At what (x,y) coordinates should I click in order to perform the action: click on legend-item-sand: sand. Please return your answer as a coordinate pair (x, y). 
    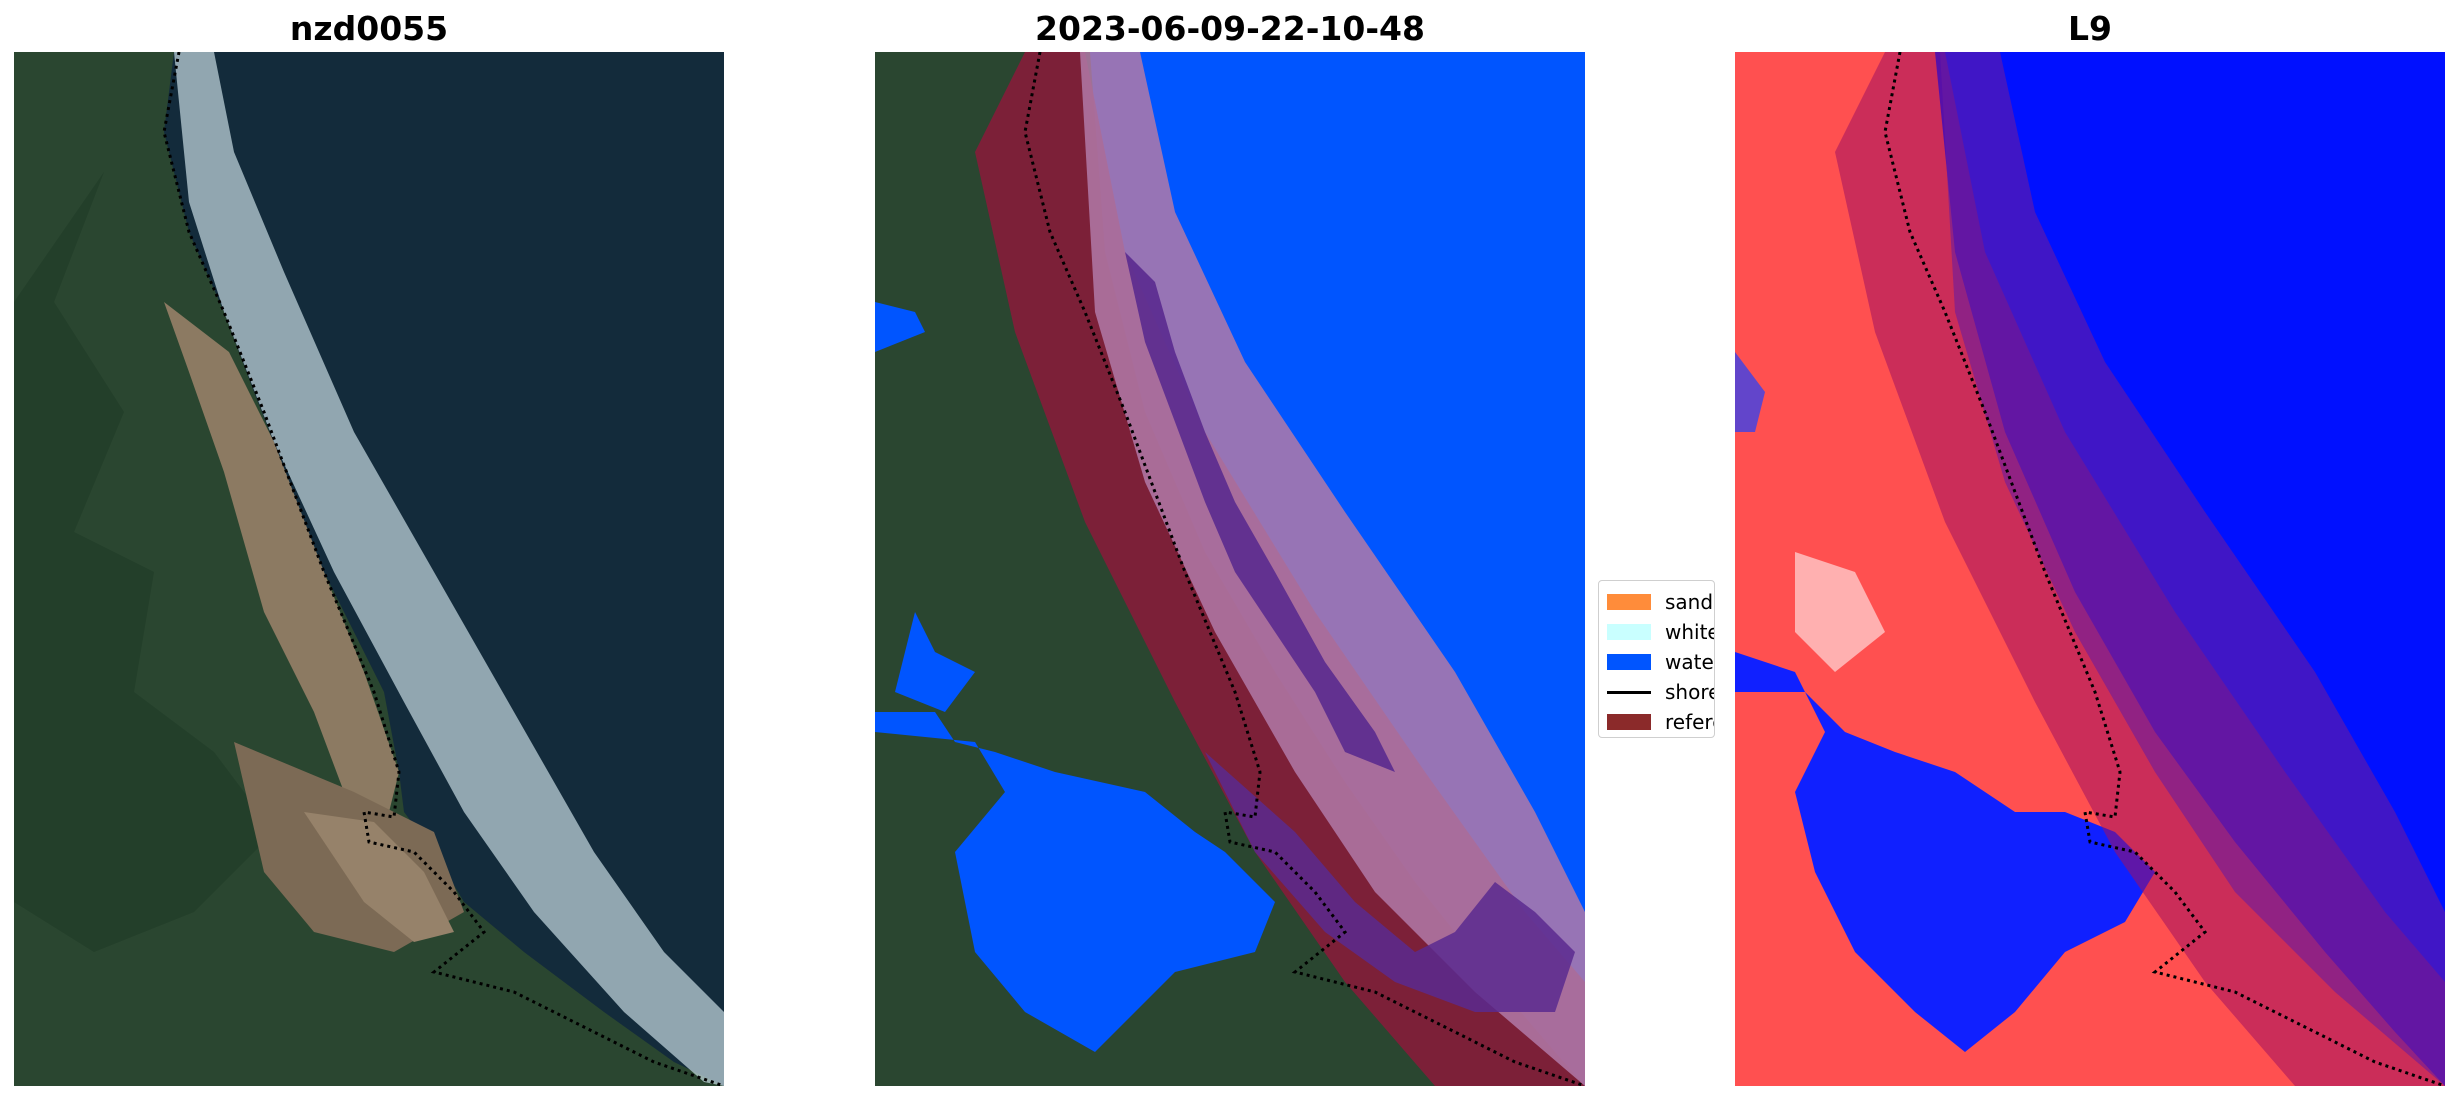
    Looking at the image, I should click on (1660, 602).